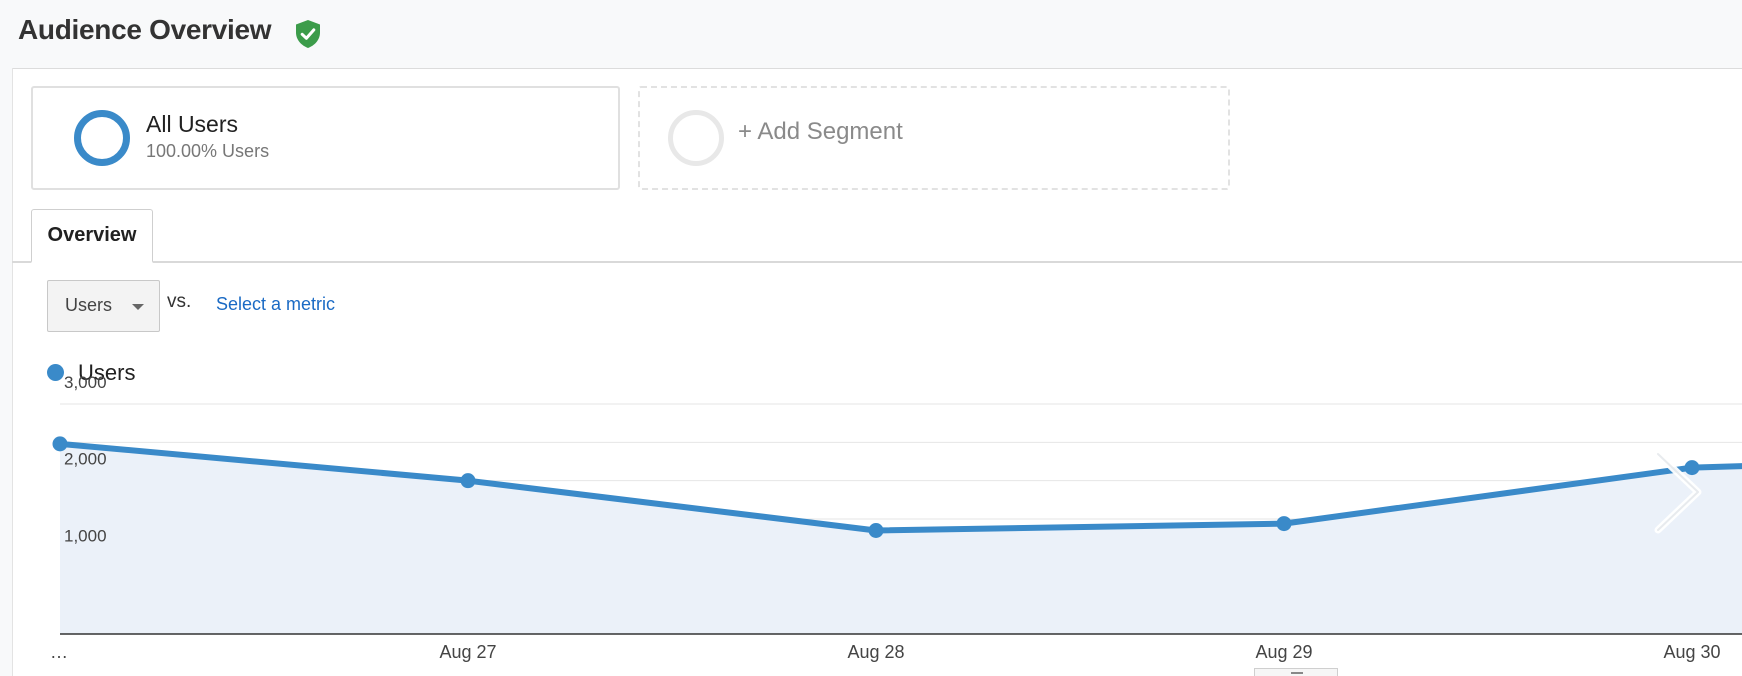  Describe the element at coordinates (325, 138) in the screenshot. I see `segment-all-users: All Users 100.00% Users` at that location.